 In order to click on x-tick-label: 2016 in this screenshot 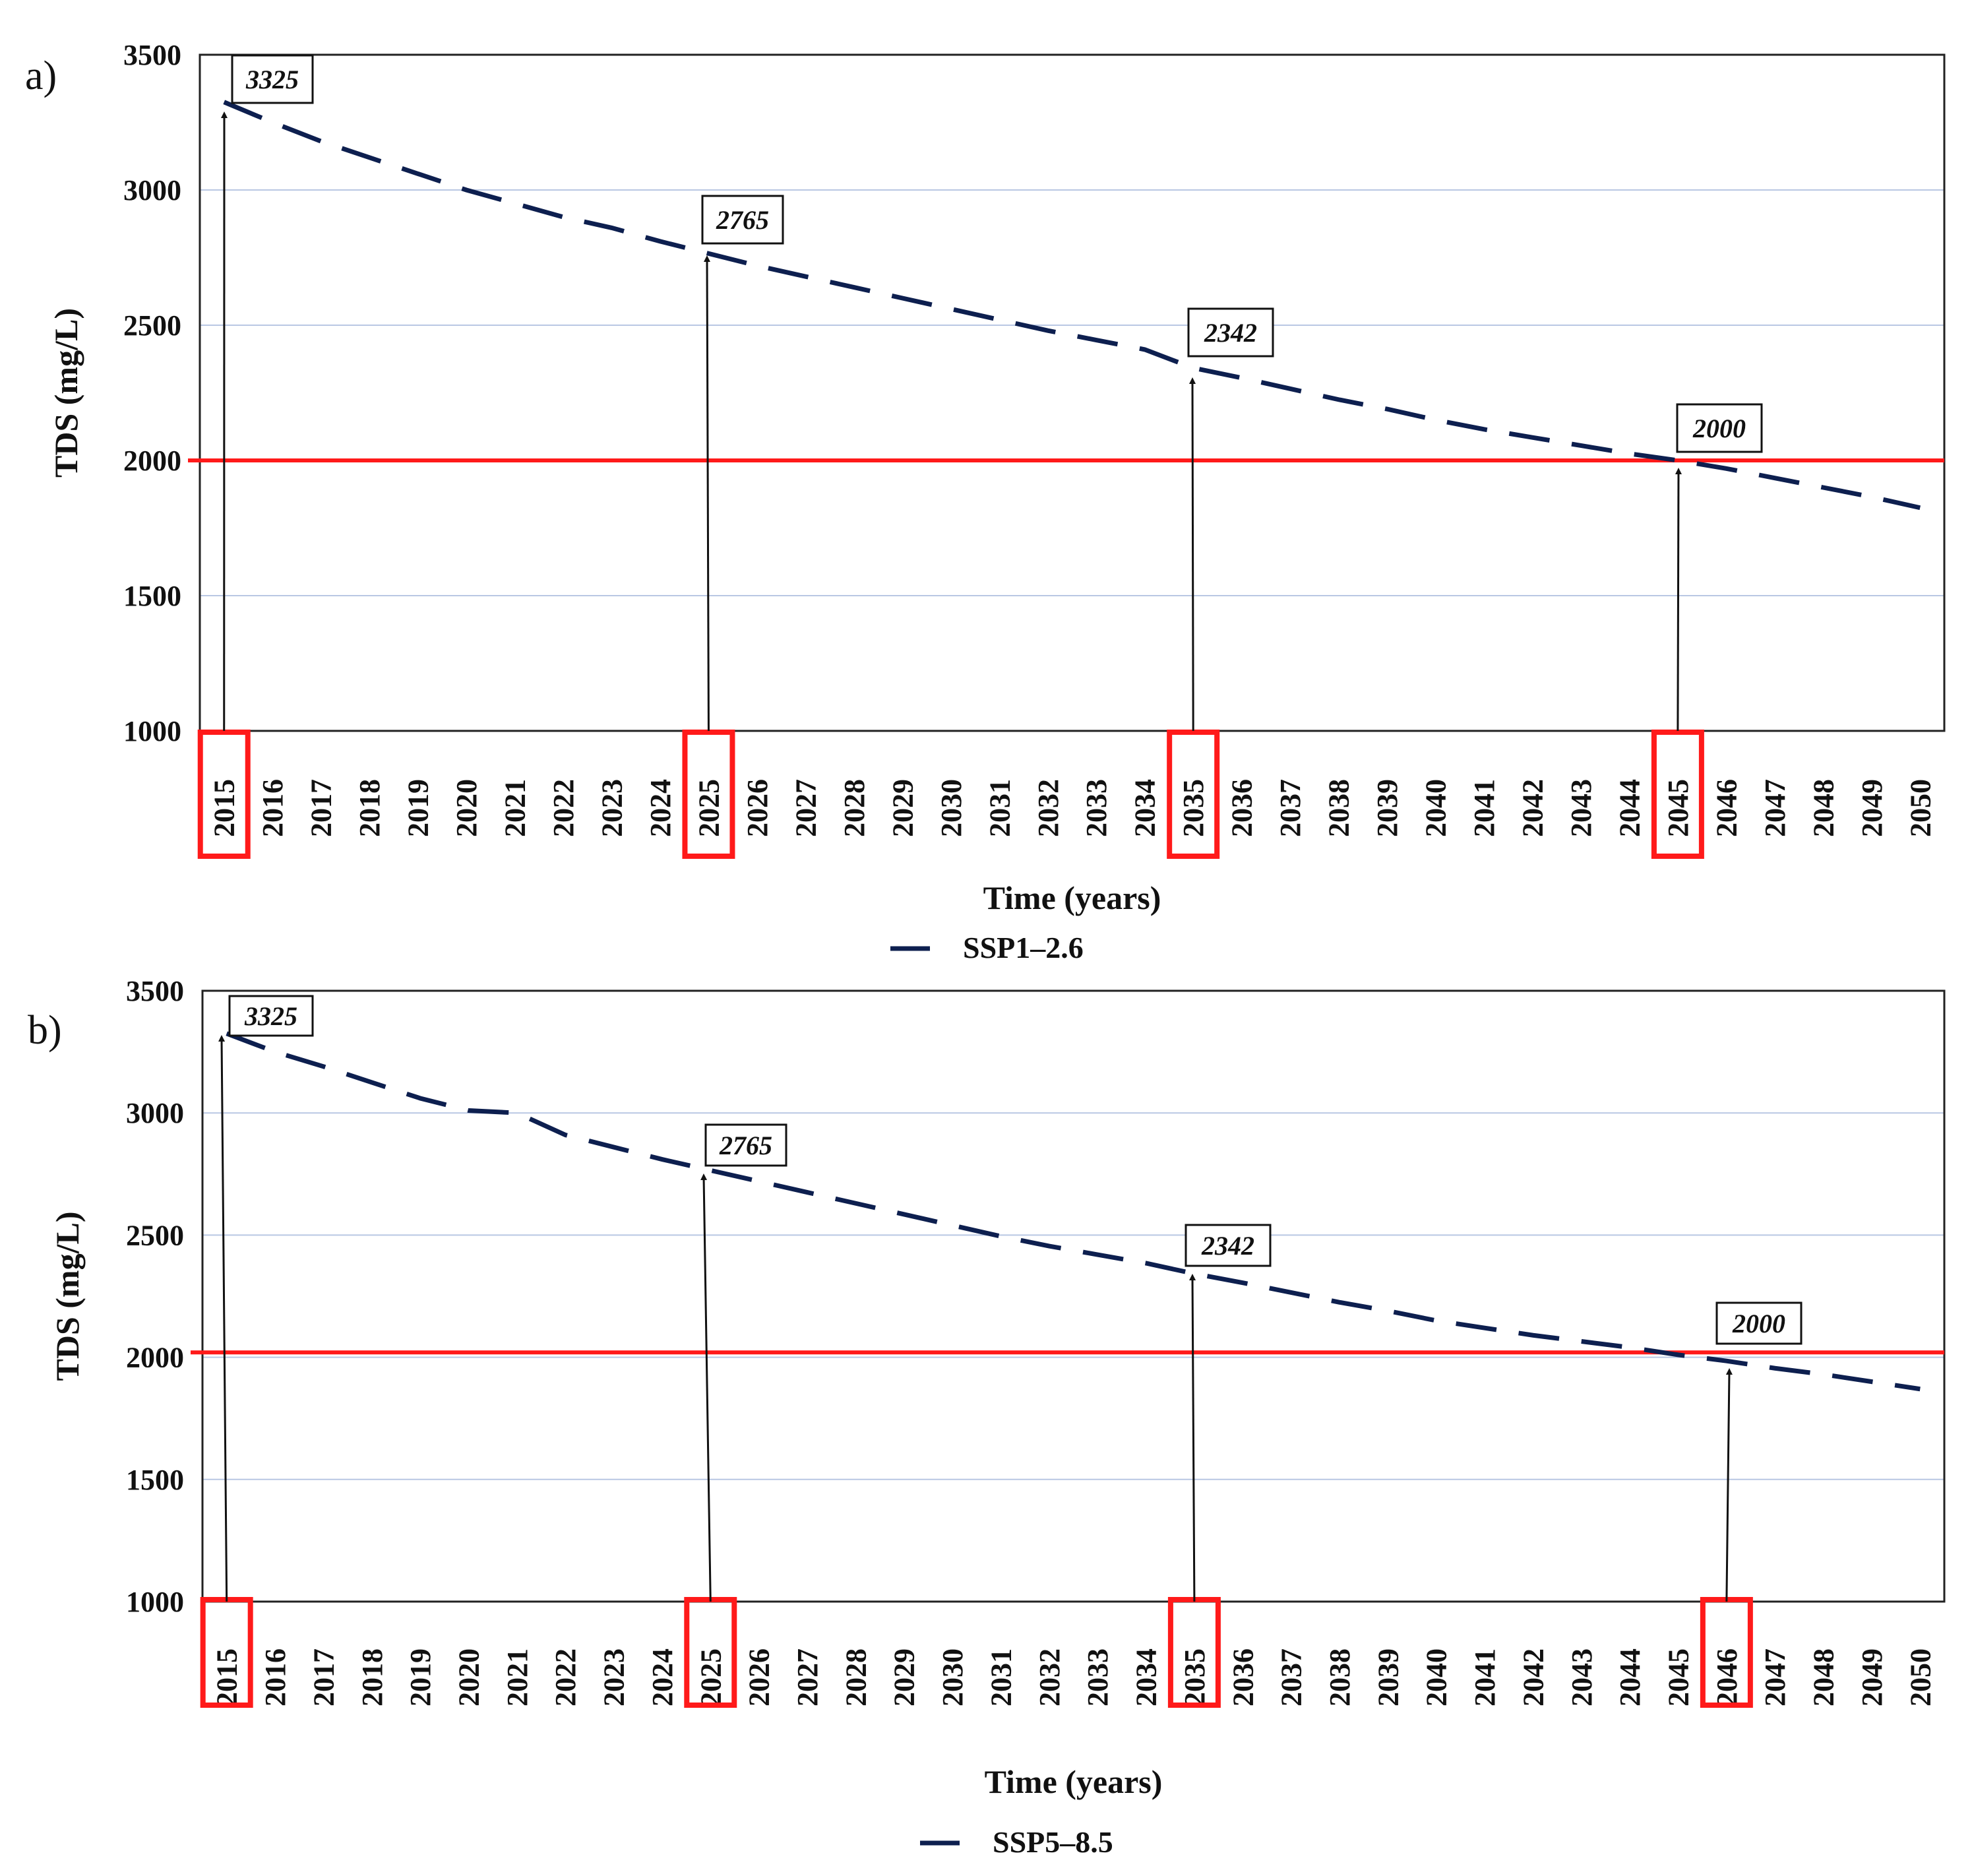, I will do `click(276, 1677)`.